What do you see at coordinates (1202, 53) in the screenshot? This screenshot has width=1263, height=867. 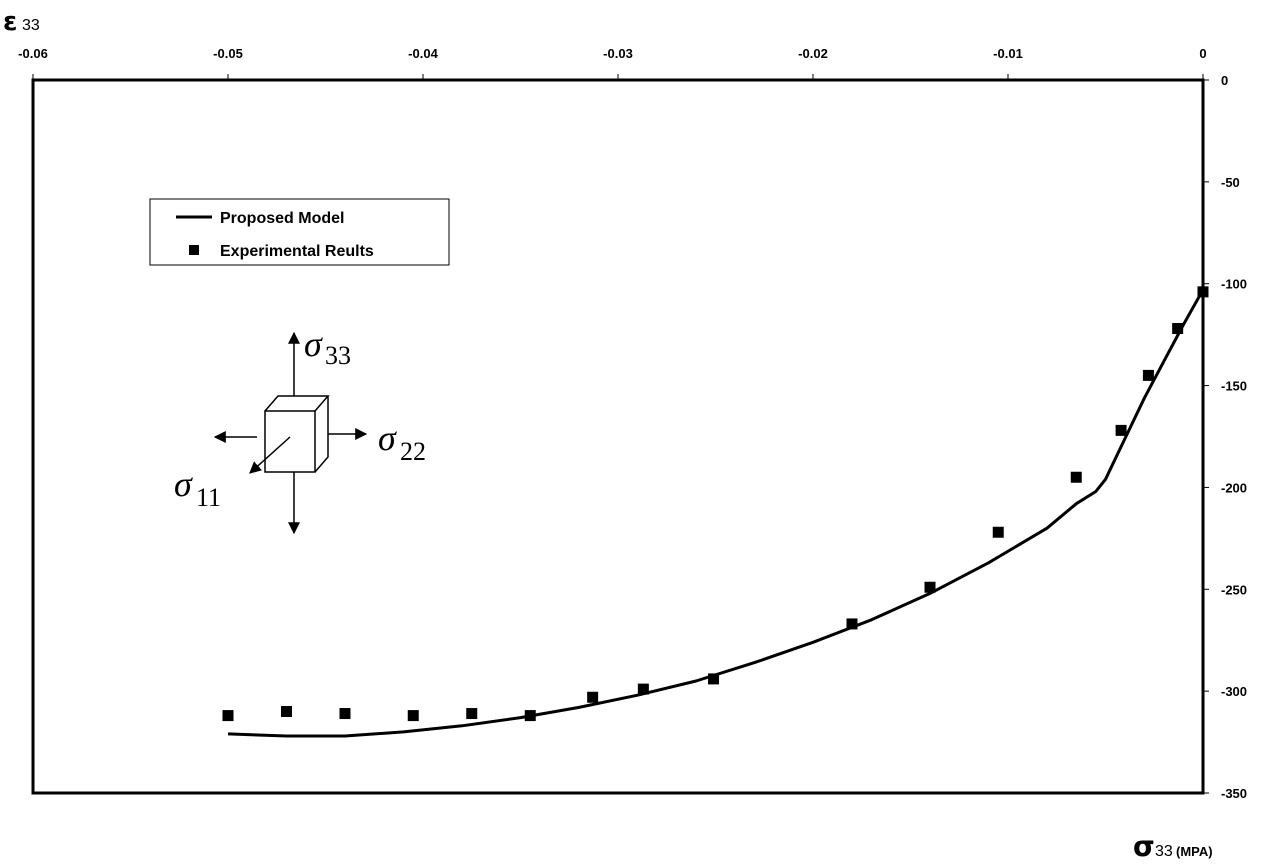 I see `x-tick-label: 0` at bounding box center [1202, 53].